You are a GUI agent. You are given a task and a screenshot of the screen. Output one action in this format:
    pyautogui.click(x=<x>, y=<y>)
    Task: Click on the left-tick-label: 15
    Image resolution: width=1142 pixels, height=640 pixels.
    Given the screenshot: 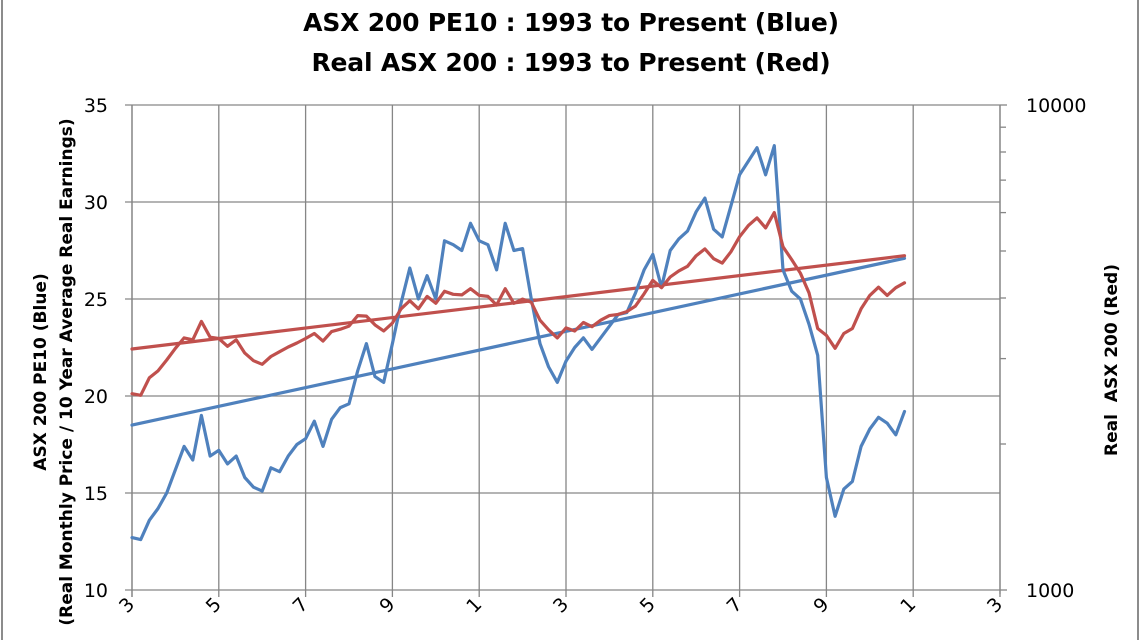 What is the action you would take?
    pyautogui.click(x=96, y=494)
    